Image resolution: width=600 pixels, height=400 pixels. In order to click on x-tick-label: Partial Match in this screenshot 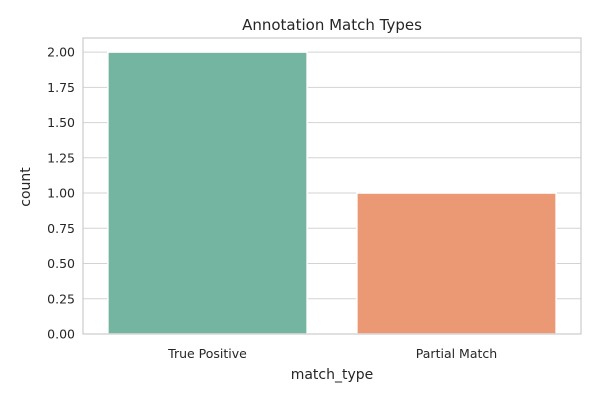, I will do `click(456, 353)`.